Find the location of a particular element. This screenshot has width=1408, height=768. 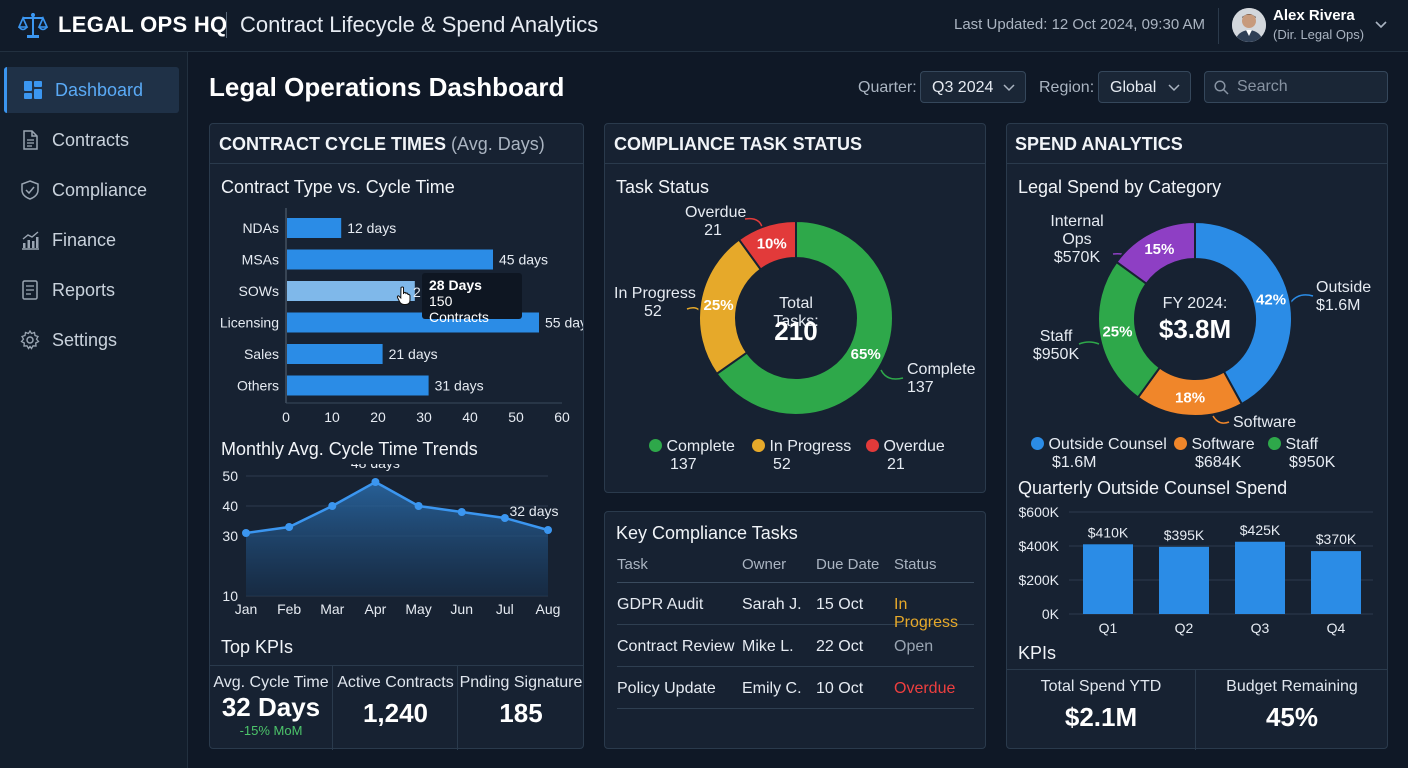

trend-chart-title: Monthly Avg. Cycle Time Trends is located at coordinates (349, 449).